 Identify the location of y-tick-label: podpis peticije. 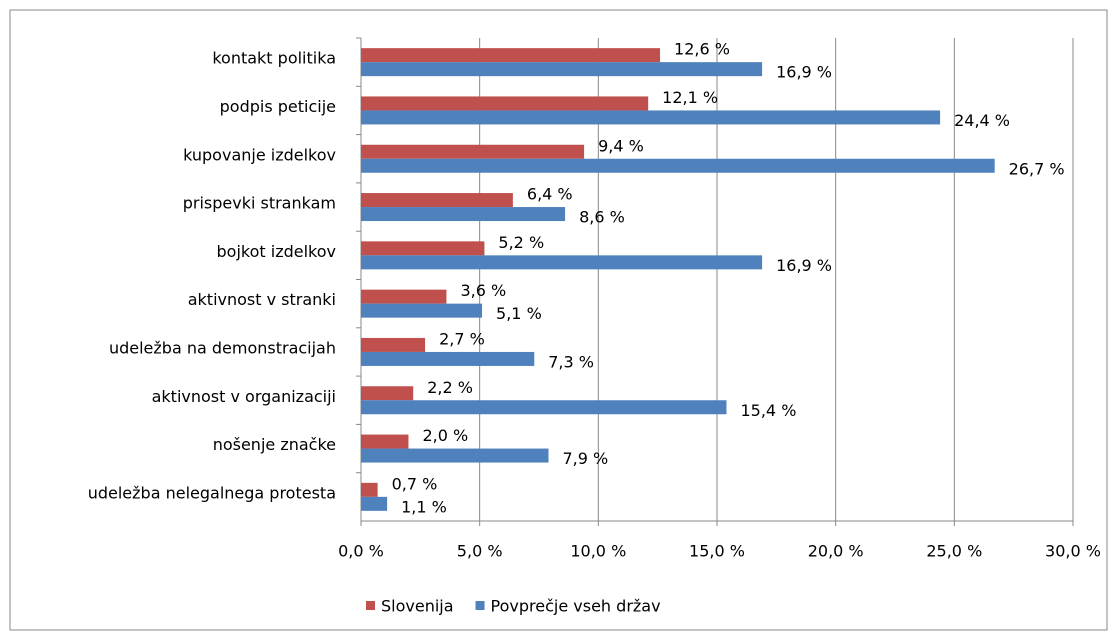
(278, 106).